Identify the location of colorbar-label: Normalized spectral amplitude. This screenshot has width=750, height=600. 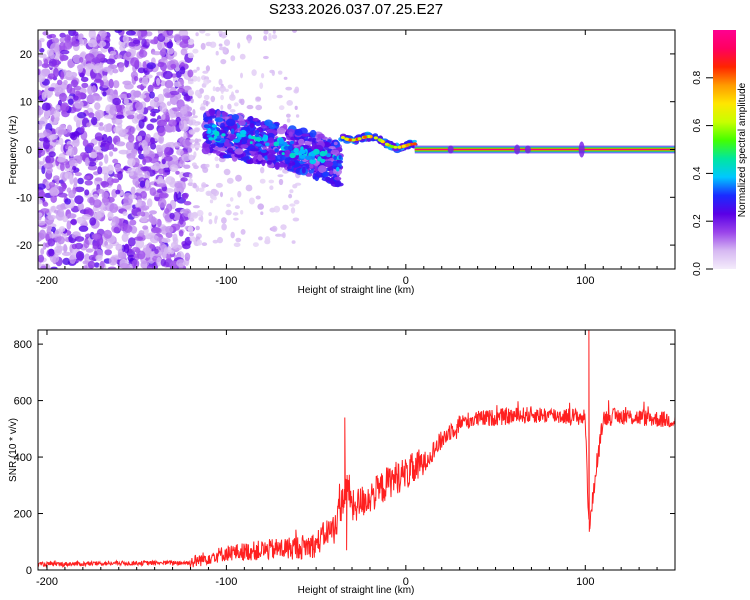
(742, 149).